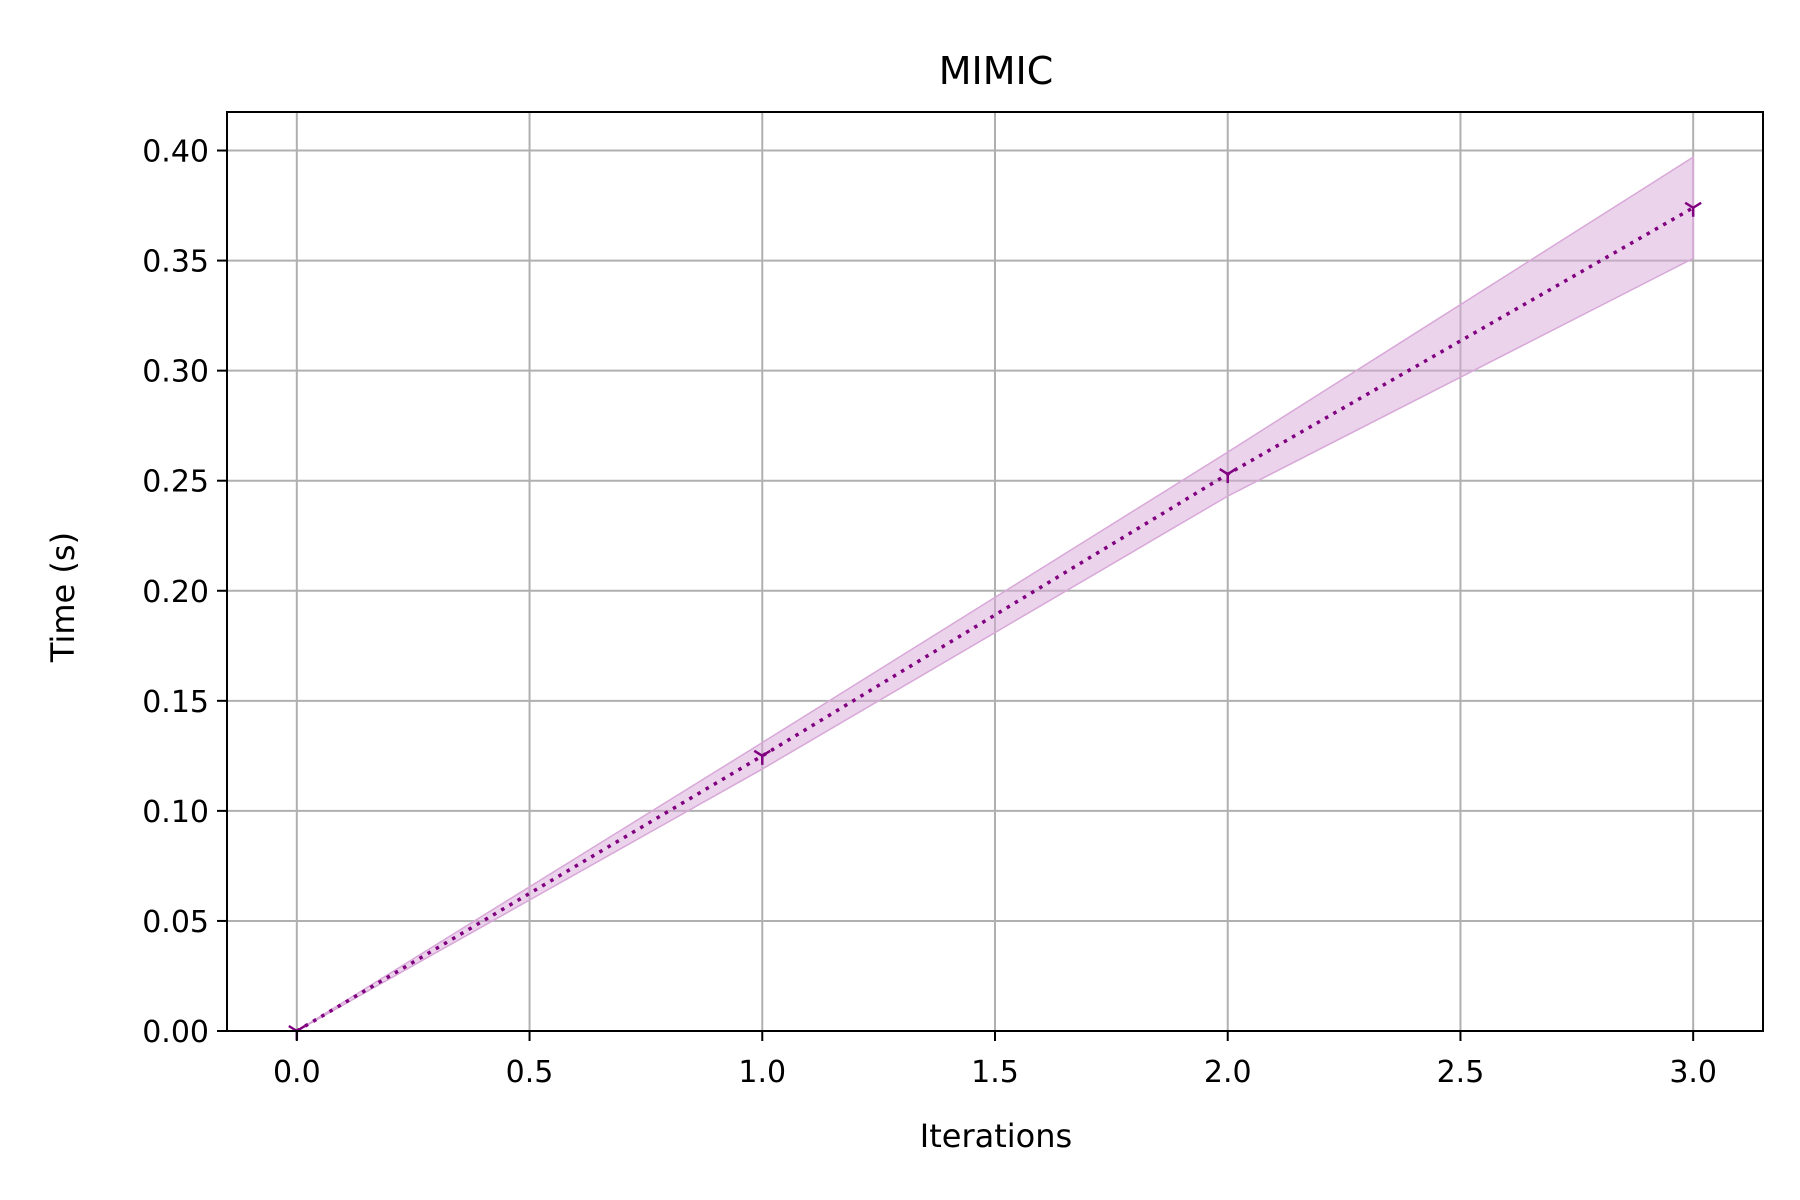  What do you see at coordinates (995, 1072) in the screenshot?
I see `x-tick-label-3: 1.5` at bounding box center [995, 1072].